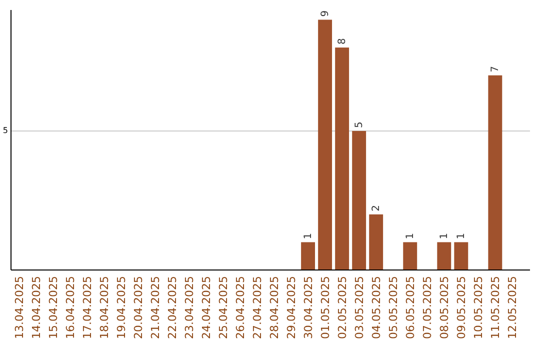 The width and height of the screenshot is (540, 340). What do you see at coordinates (70, 307) in the screenshot?
I see `x-tick-label: 16.04.2025` at bounding box center [70, 307].